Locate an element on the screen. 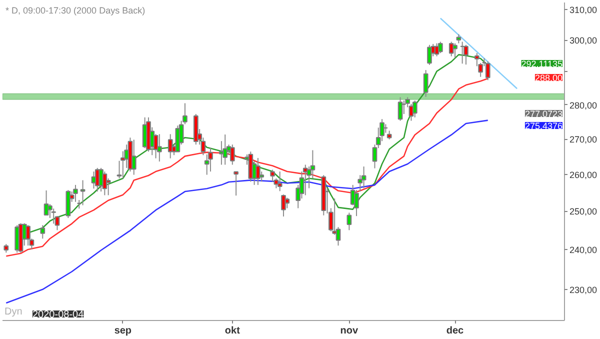 This screenshot has width=600, height=339. x-tick-label: okt is located at coordinates (232, 331).